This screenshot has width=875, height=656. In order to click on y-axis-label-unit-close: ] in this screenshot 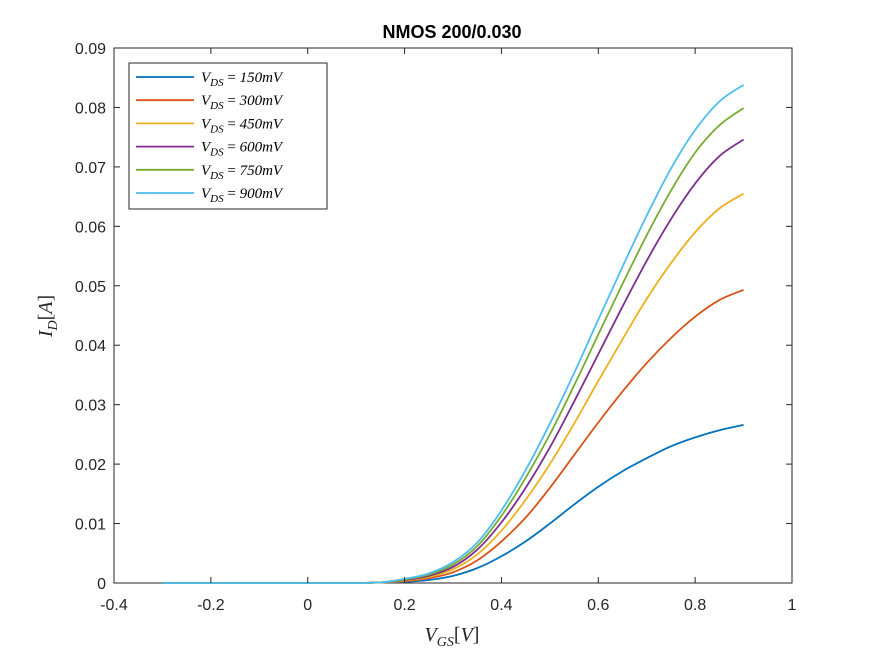, I will do `click(46, 298)`.